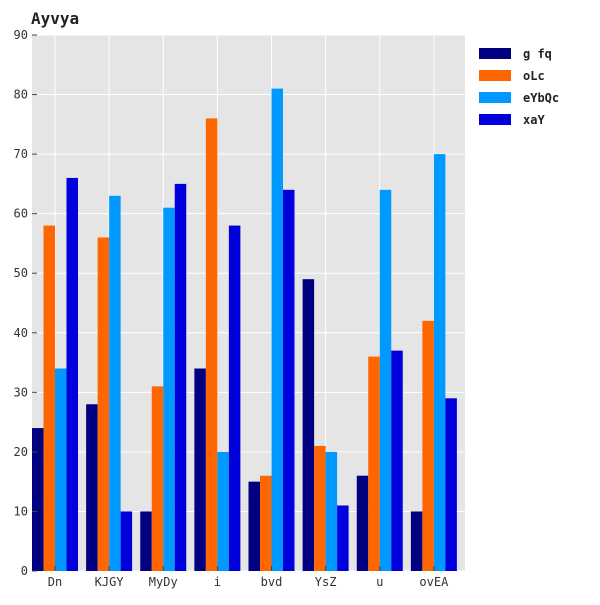 Image resolution: width=600 pixels, height=605 pixels. What do you see at coordinates (21, 273) in the screenshot?
I see `y-tick-label: 50` at bounding box center [21, 273].